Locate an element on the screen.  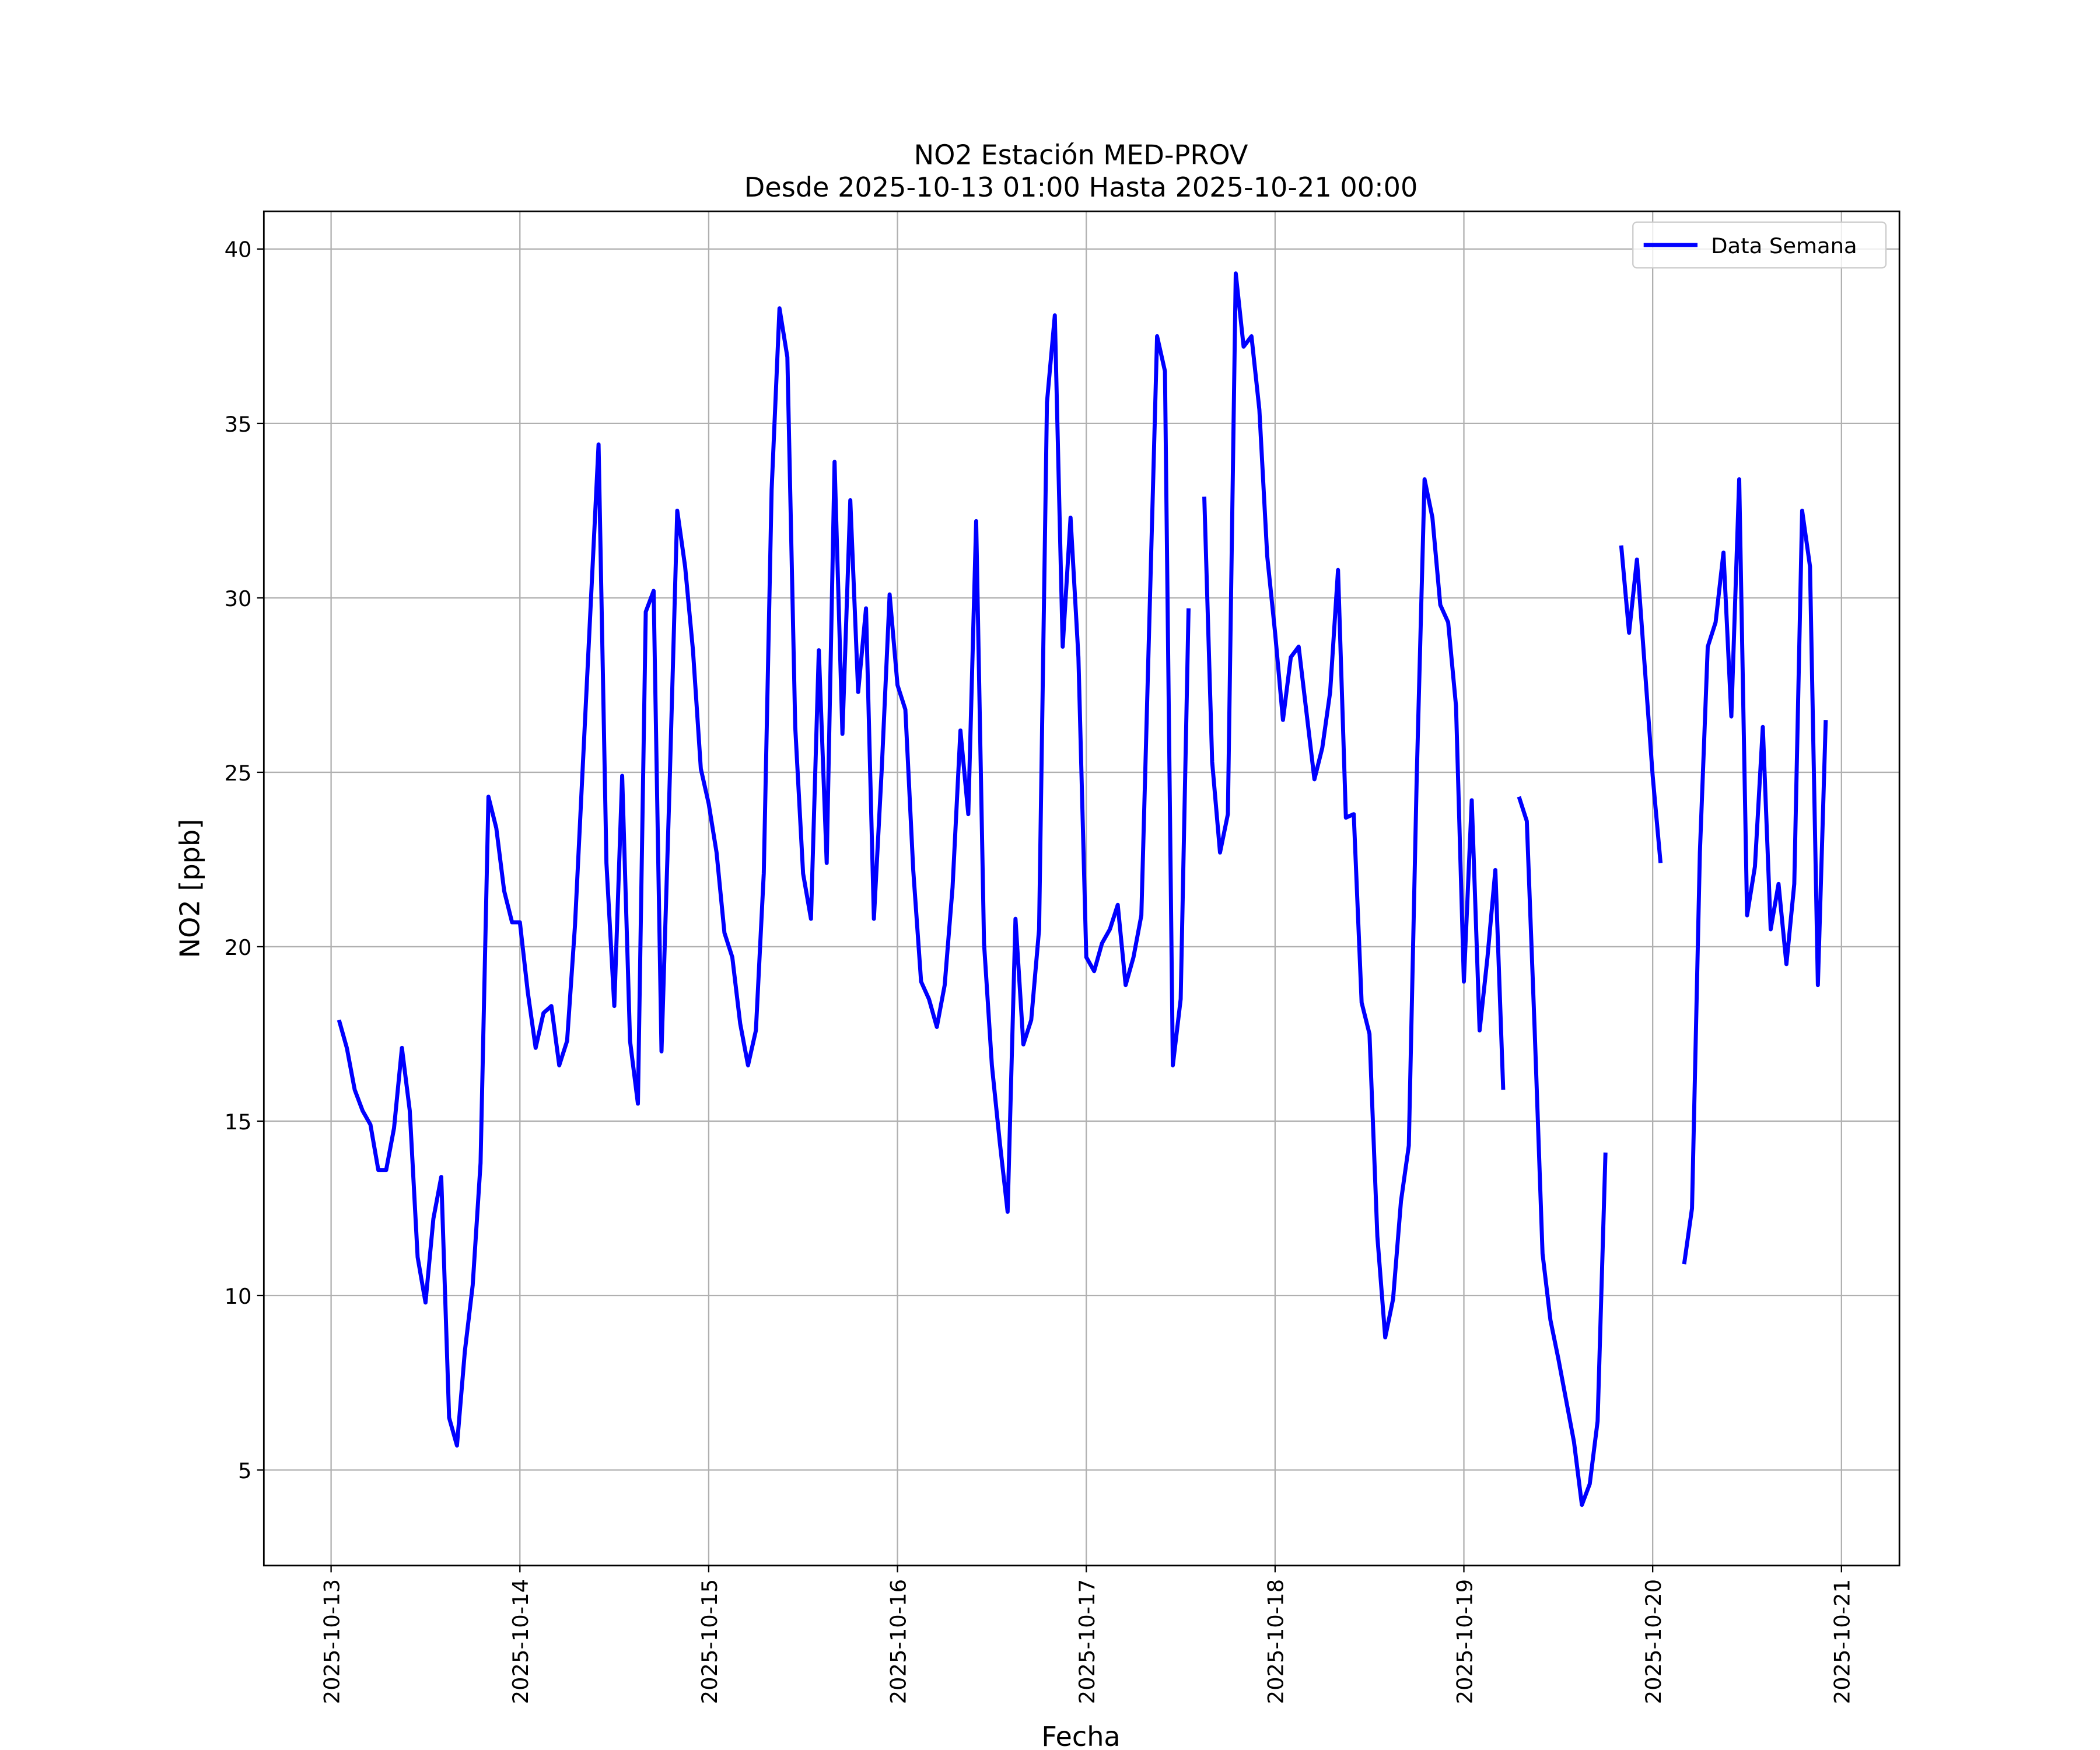
x-tick-label: 2025-10-15 is located at coordinates (709, 1641).